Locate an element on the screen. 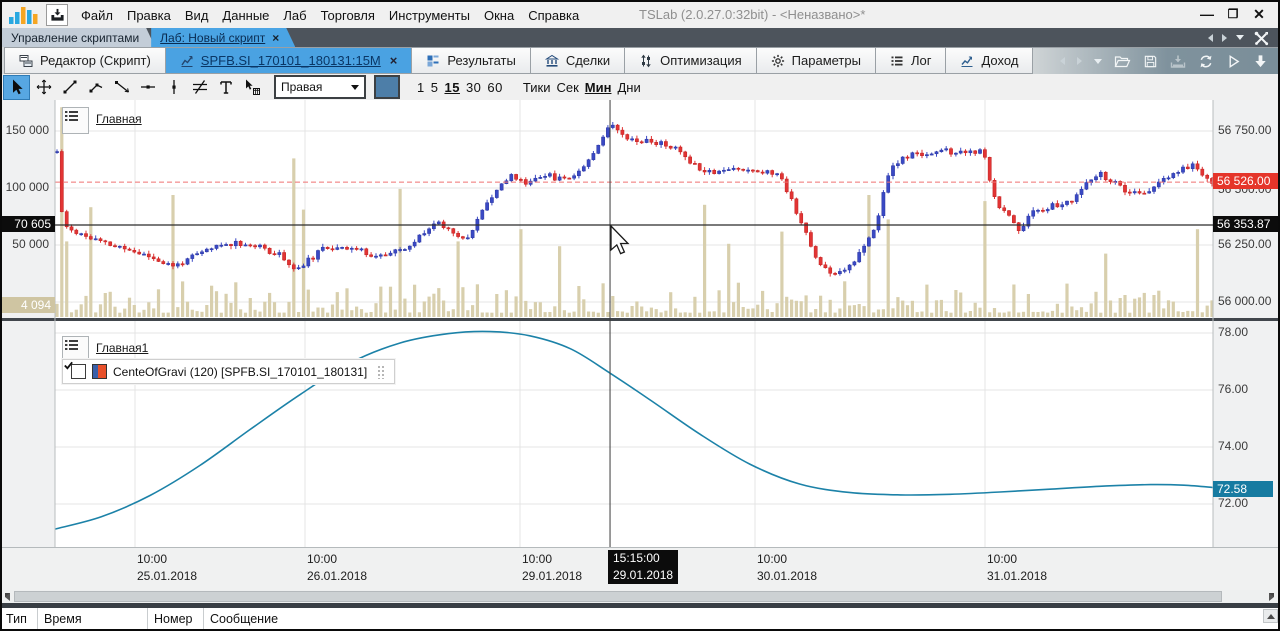 The width and height of the screenshot is (1280, 631). doc-tab-редактор-скрипт-: Редактор (Скрипт) is located at coordinates (85, 60).